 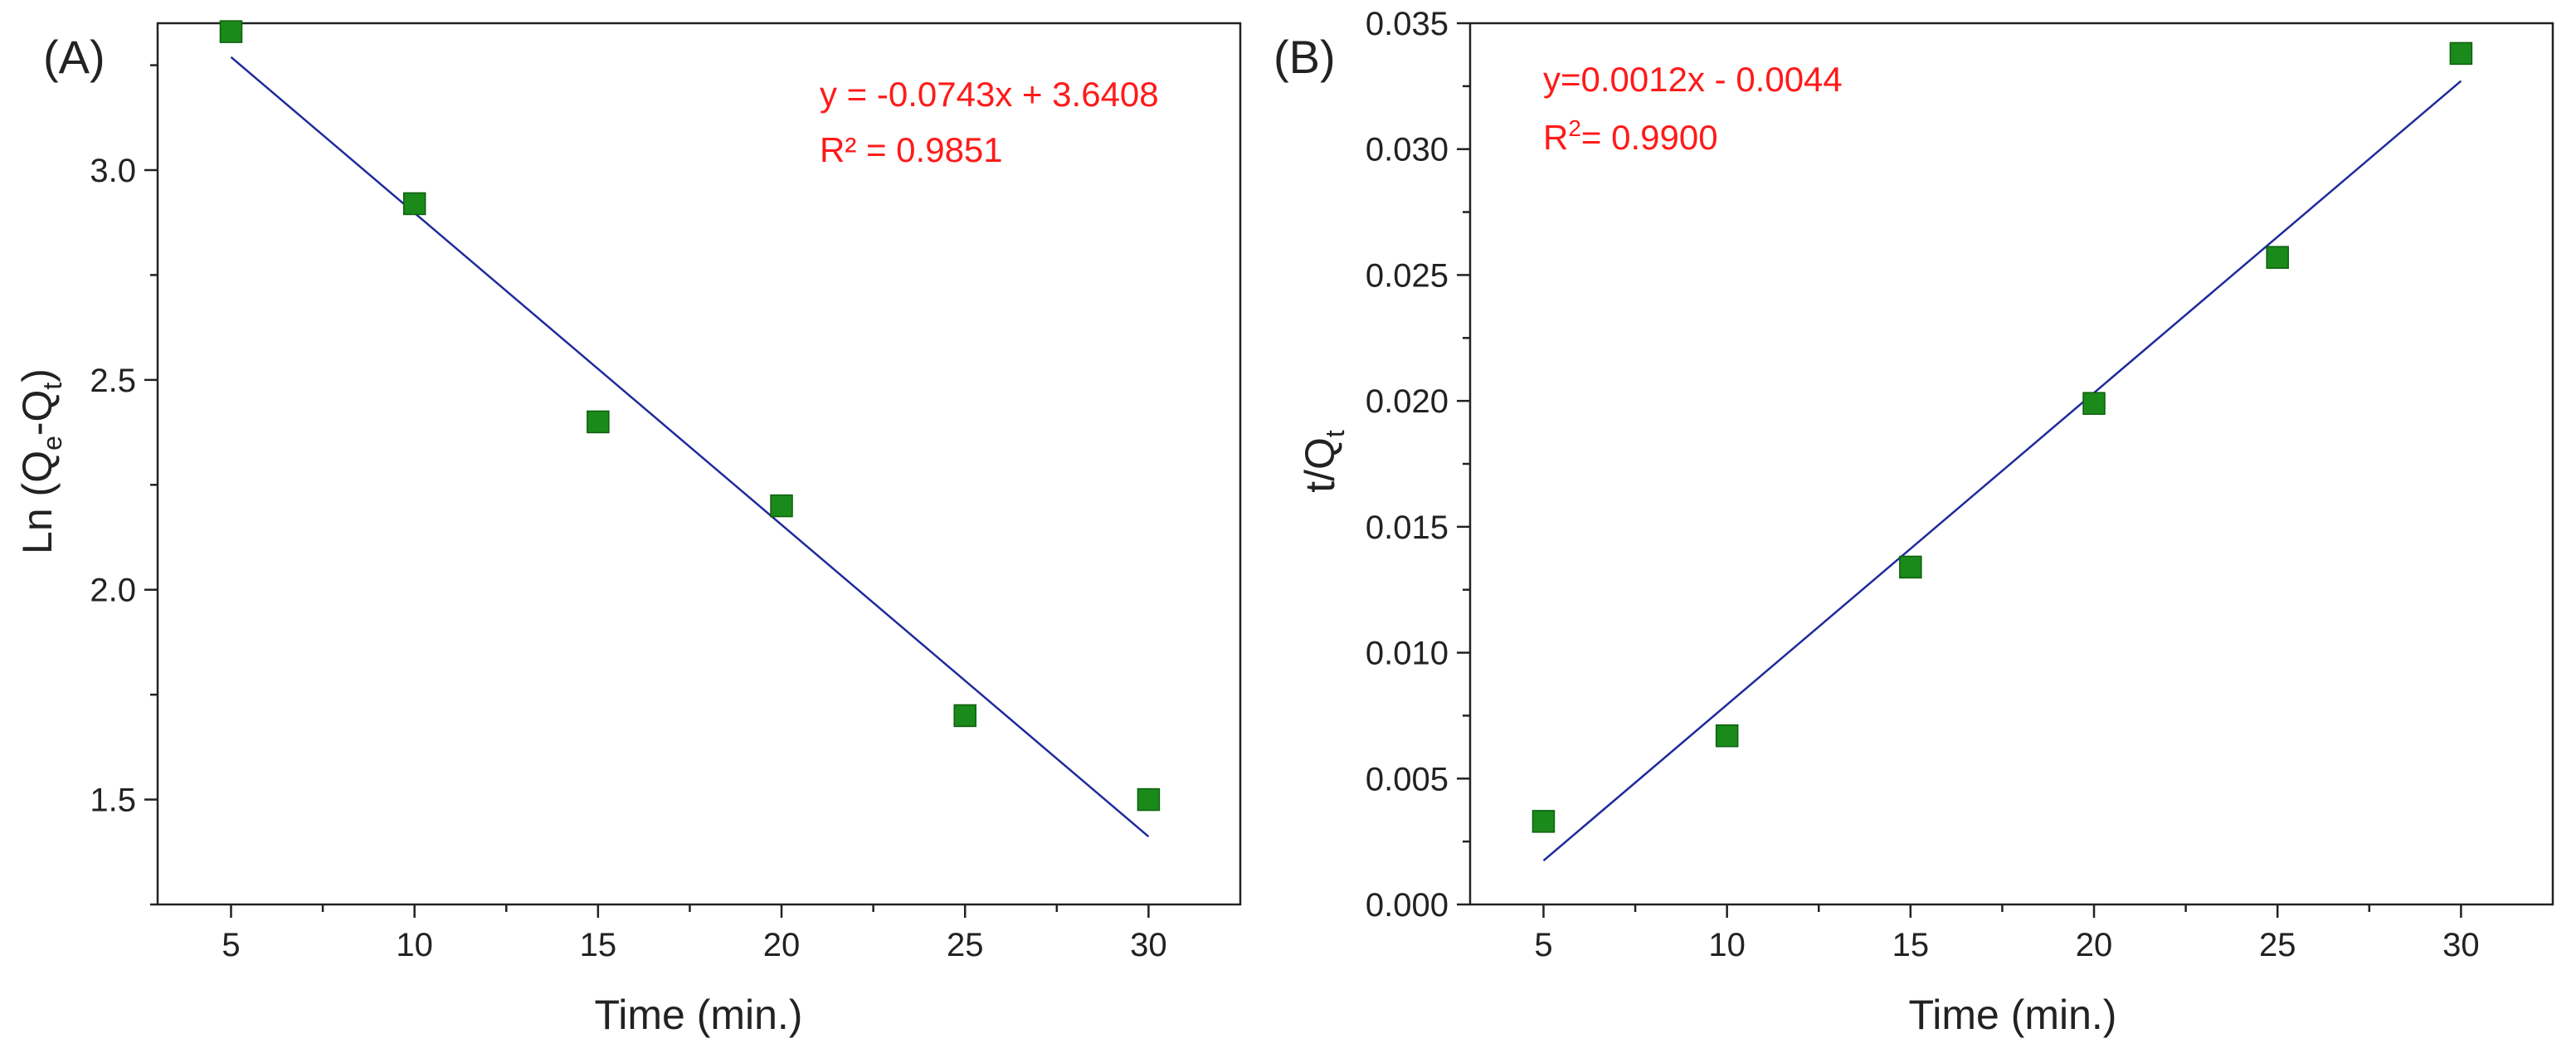 What do you see at coordinates (1574, 128) in the screenshot?
I see `r2-label-b-sup: 2` at bounding box center [1574, 128].